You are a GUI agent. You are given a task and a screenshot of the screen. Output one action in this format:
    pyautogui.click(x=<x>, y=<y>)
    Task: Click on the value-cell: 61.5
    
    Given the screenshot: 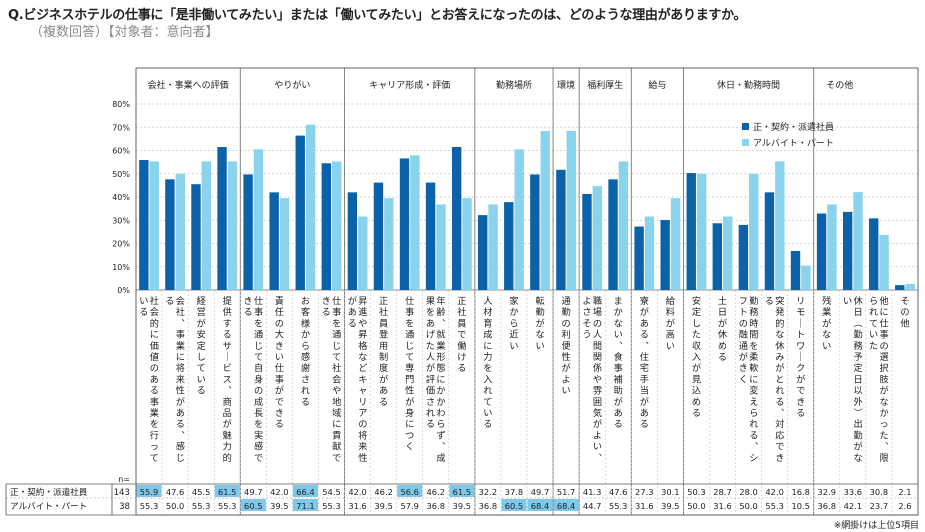 What is the action you would take?
    pyautogui.click(x=462, y=492)
    